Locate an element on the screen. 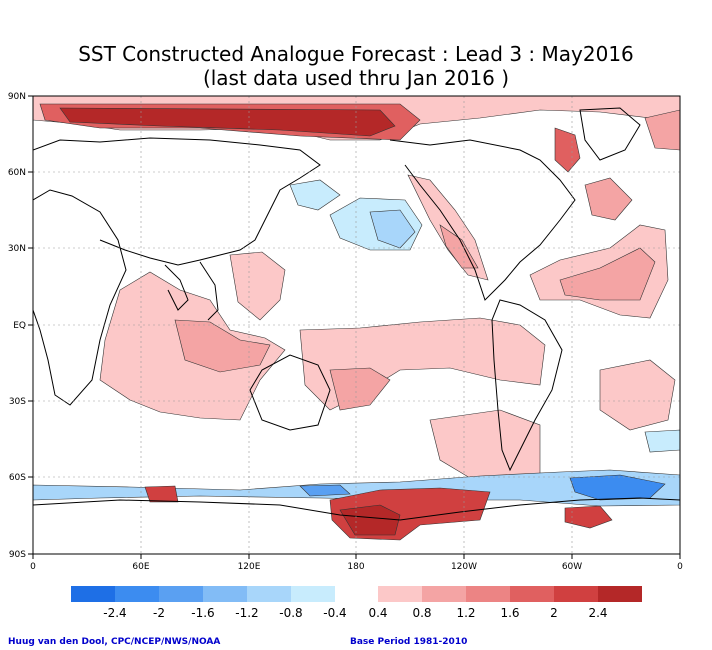 The width and height of the screenshot is (712, 650). lat-label: 30N is located at coordinates (17, 249).